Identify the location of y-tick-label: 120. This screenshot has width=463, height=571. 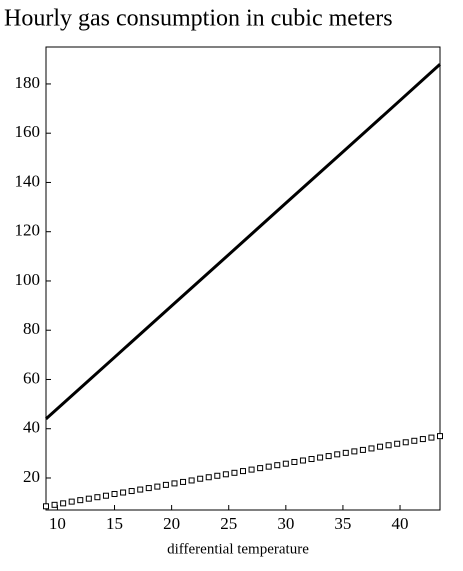
(28, 230).